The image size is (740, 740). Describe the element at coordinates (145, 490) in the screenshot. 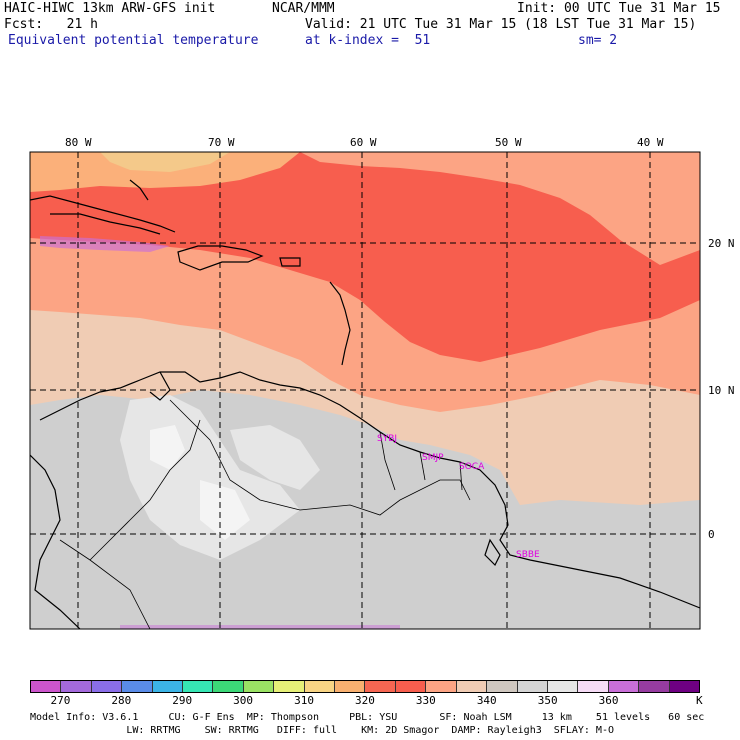

I see `border-colombia` at that location.